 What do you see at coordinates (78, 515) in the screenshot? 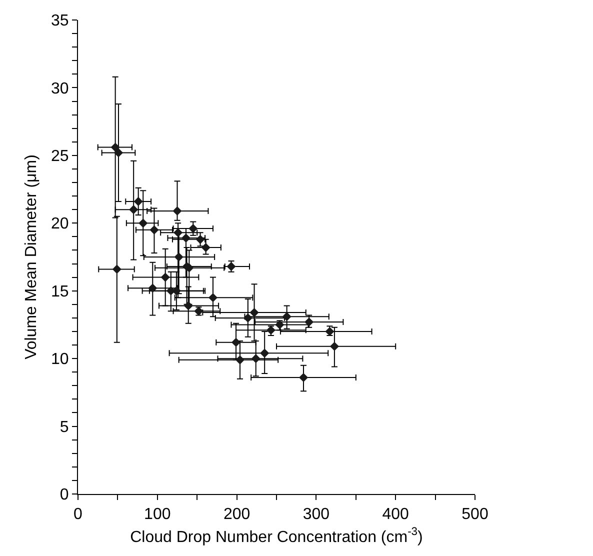
I see `x-tick-label: 0` at bounding box center [78, 515].